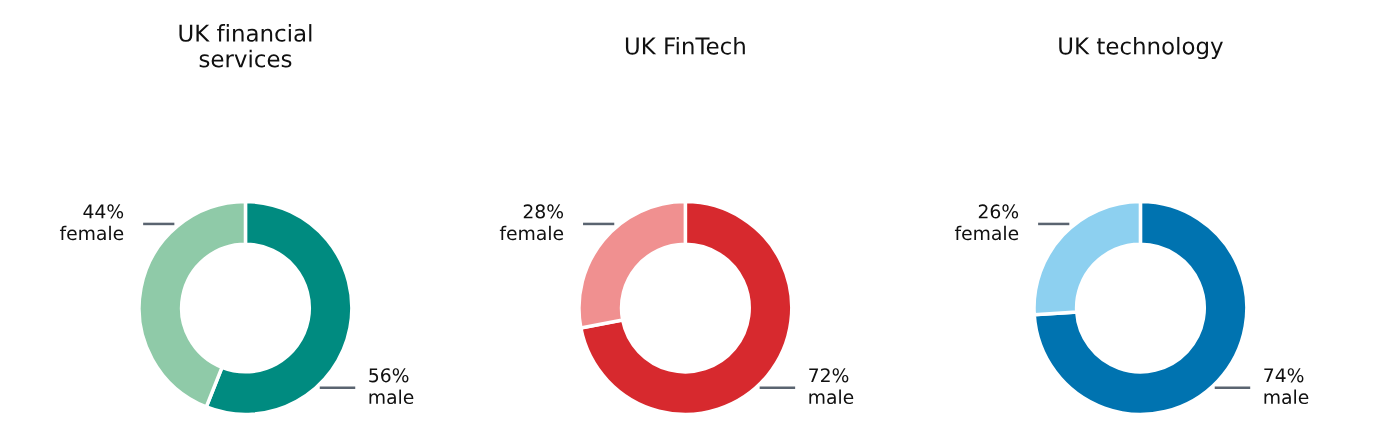 The image size is (1379, 441). Describe the element at coordinates (1141, 48) in the screenshot. I see `chart-title: UK technology` at that location.